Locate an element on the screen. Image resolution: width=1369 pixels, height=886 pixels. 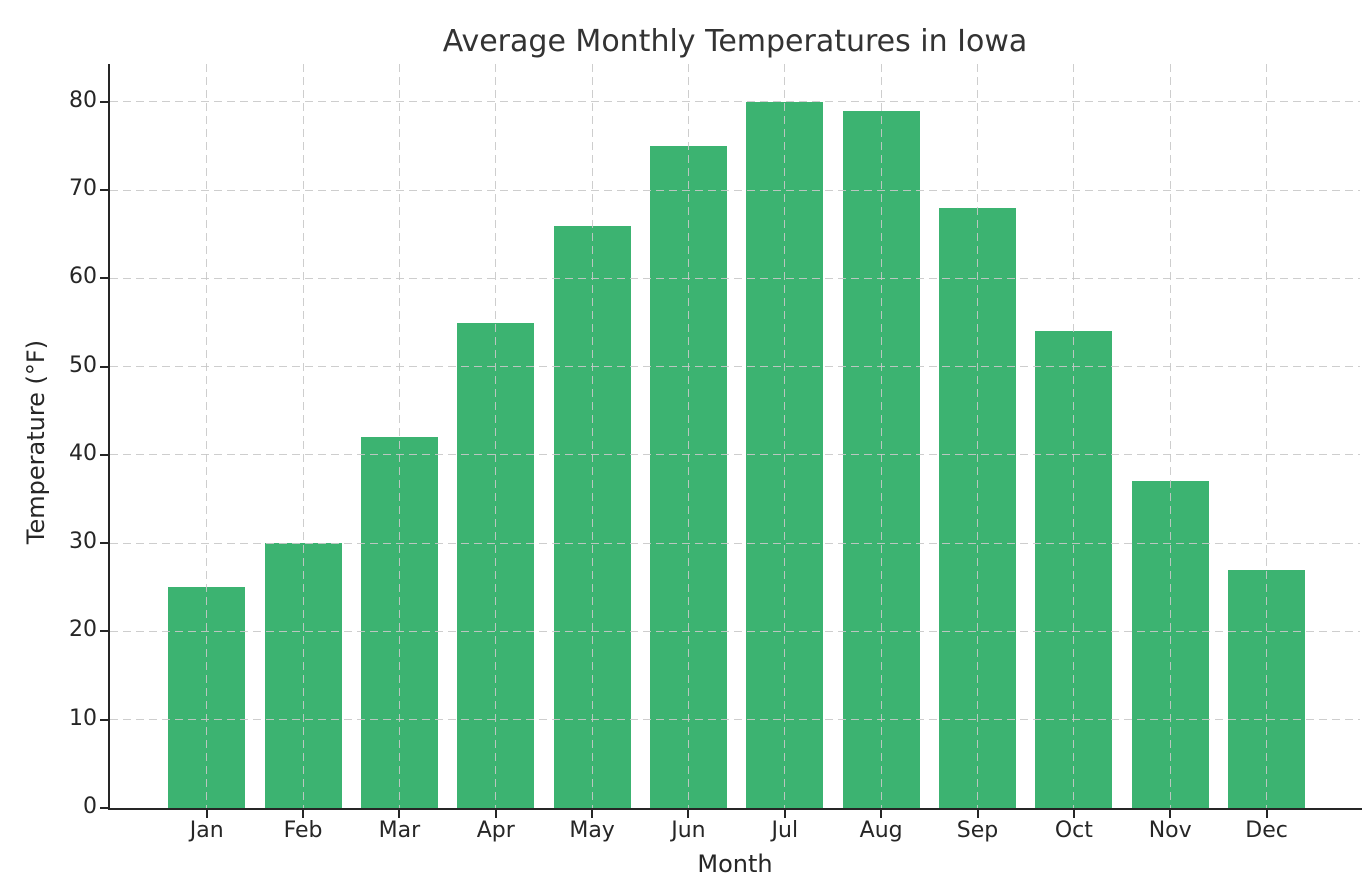
chart-title: Average Monthly Temperatures in Iowa is located at coordinates (735, 41).